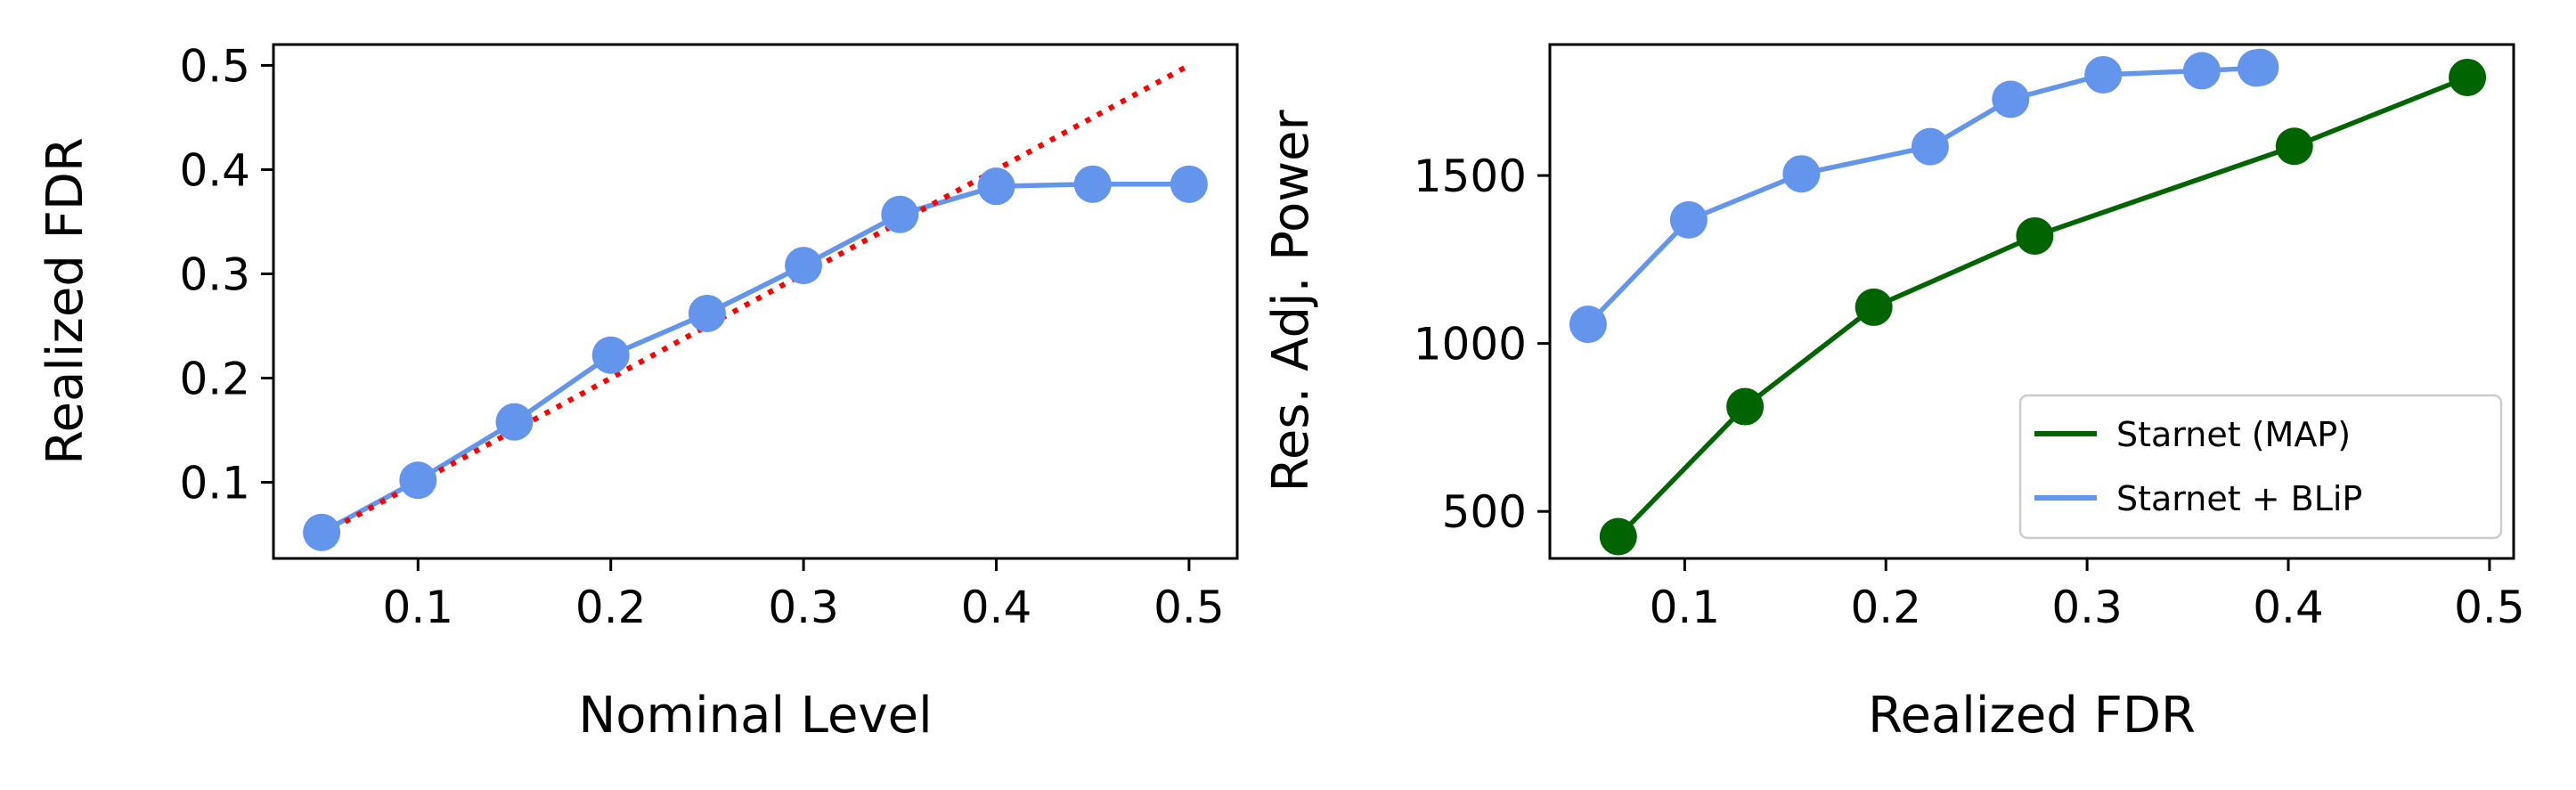 Image resolution: width=2576 pixels, height=790 pixels. I want to click on legend: Starnet (MAP) Starnet + BLiP, so click(2260, 467).